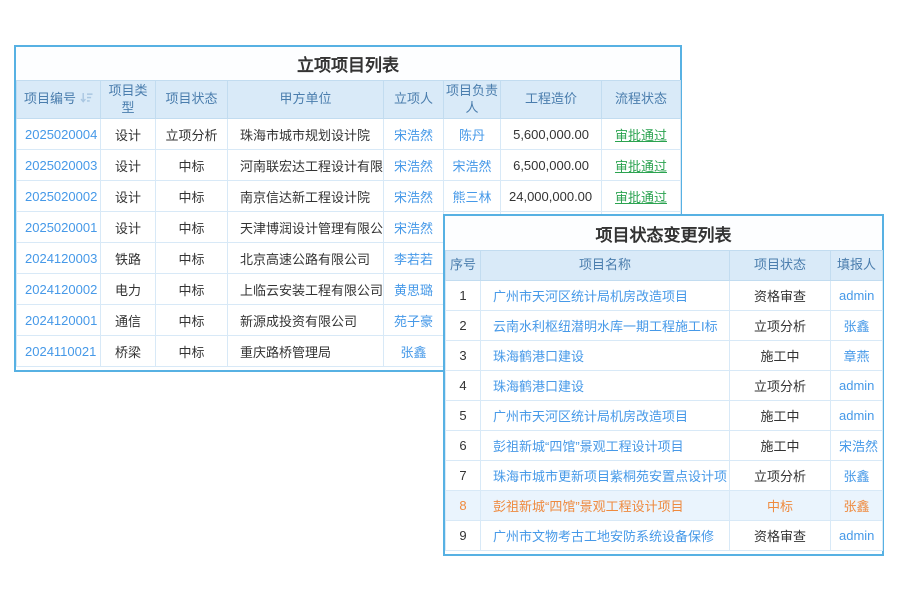 Image resolution: width=900 pixels, height=600 pixels. Describe the element at coordinates (856, 445) in the screenshot. I see `cell-reporter: 宋浩然` at that location.